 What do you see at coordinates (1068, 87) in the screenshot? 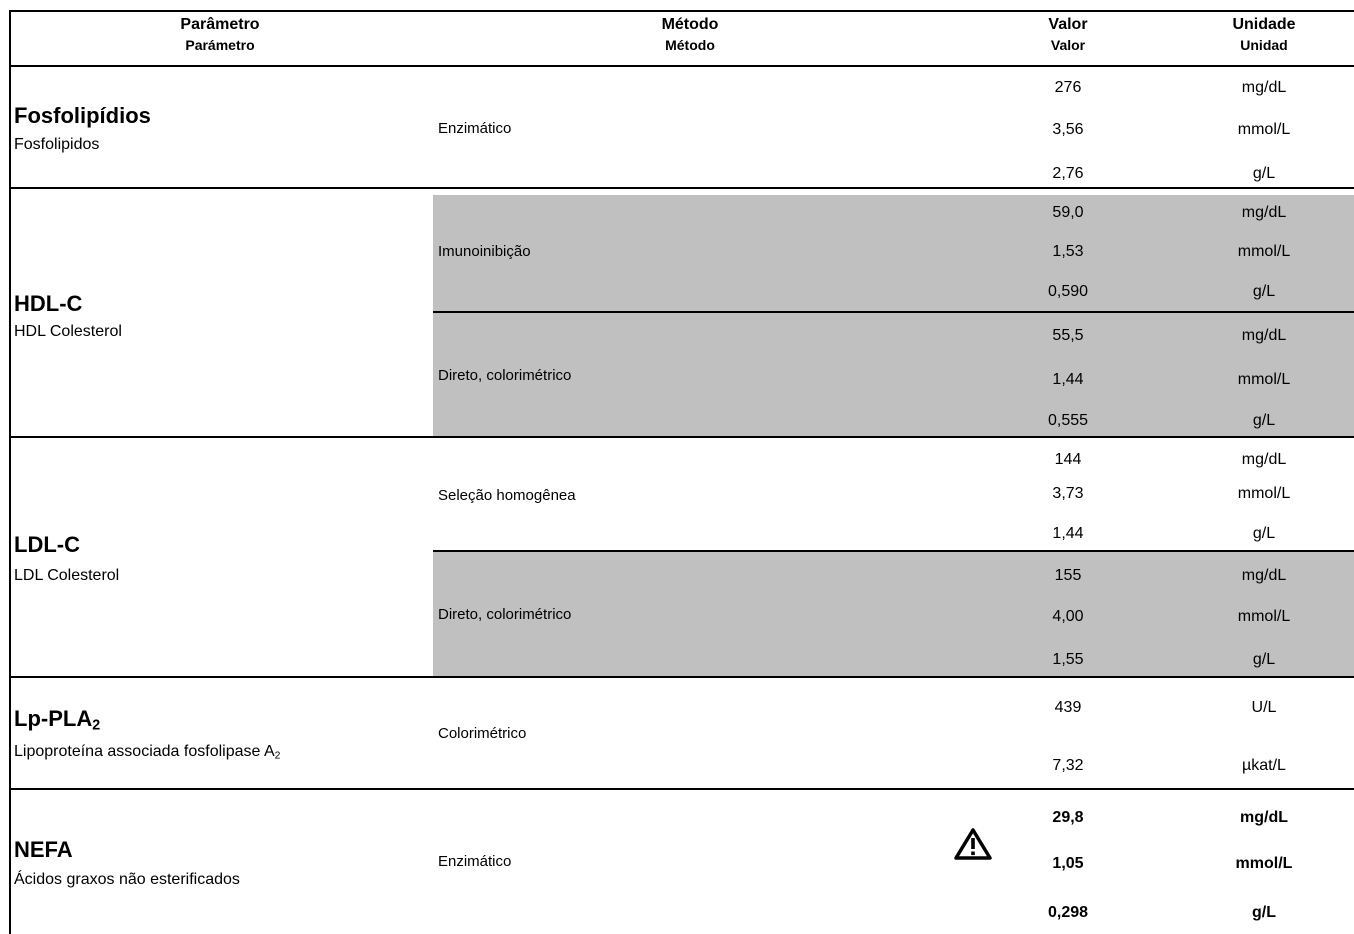
I see `value-cell: 276` at bounding box center [1068, 87].